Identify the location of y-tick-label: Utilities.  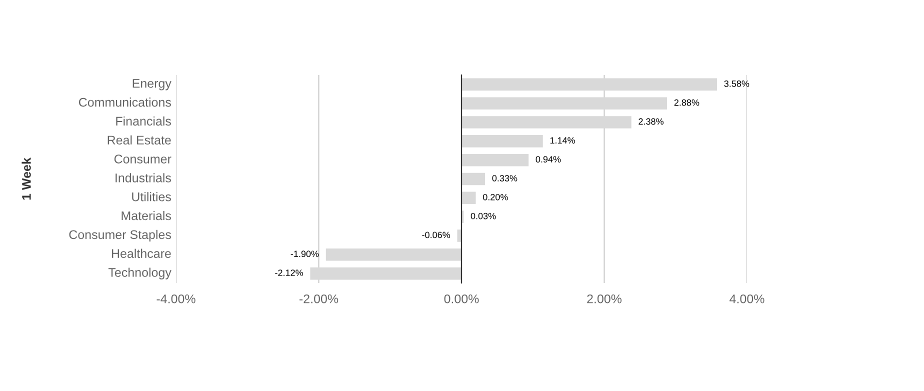
(151, 197).